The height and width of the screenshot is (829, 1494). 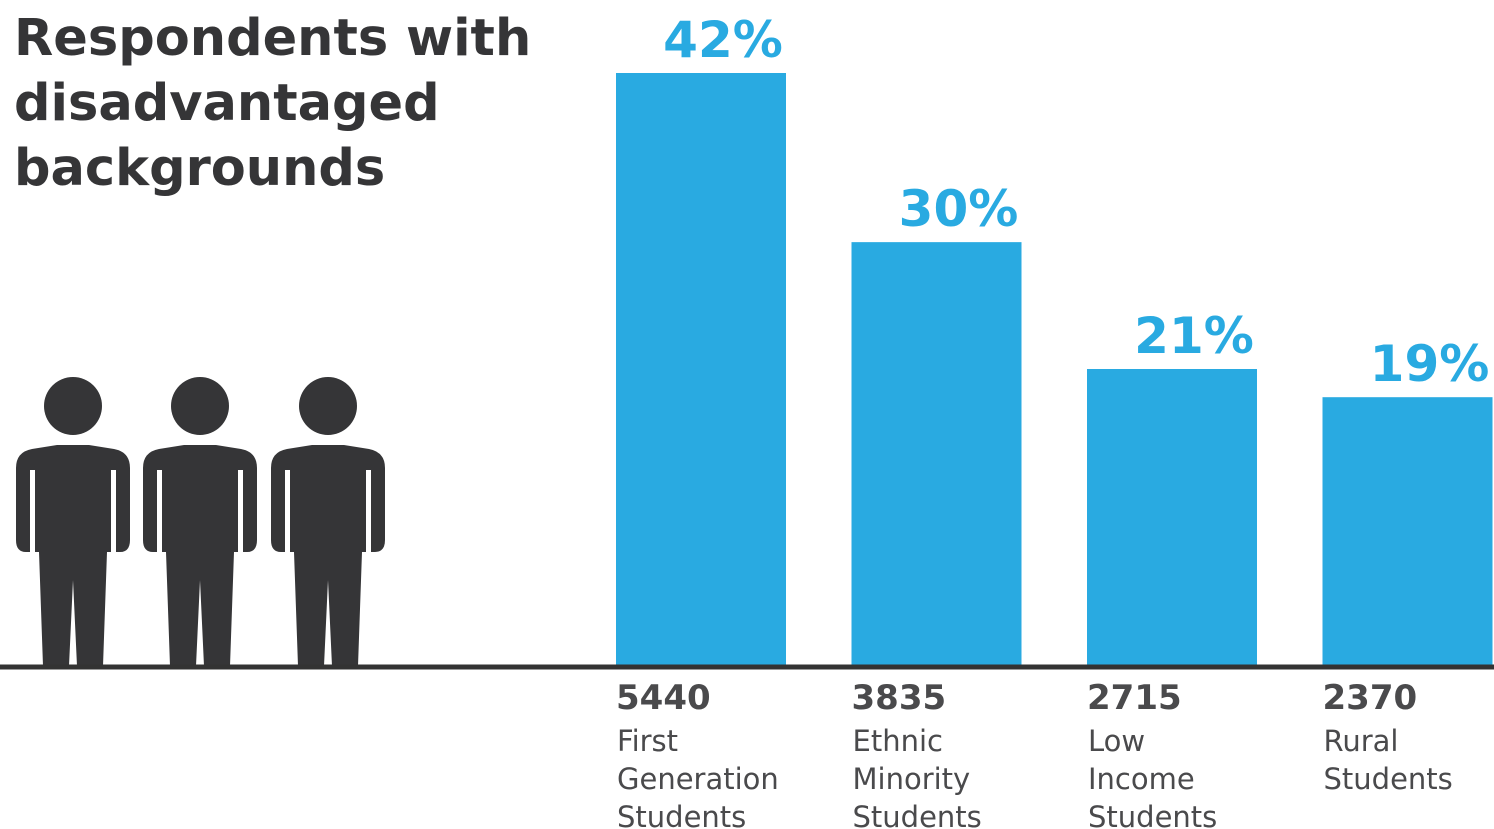 I want to click on category-label: Rural, so click(x=1361, y=741).